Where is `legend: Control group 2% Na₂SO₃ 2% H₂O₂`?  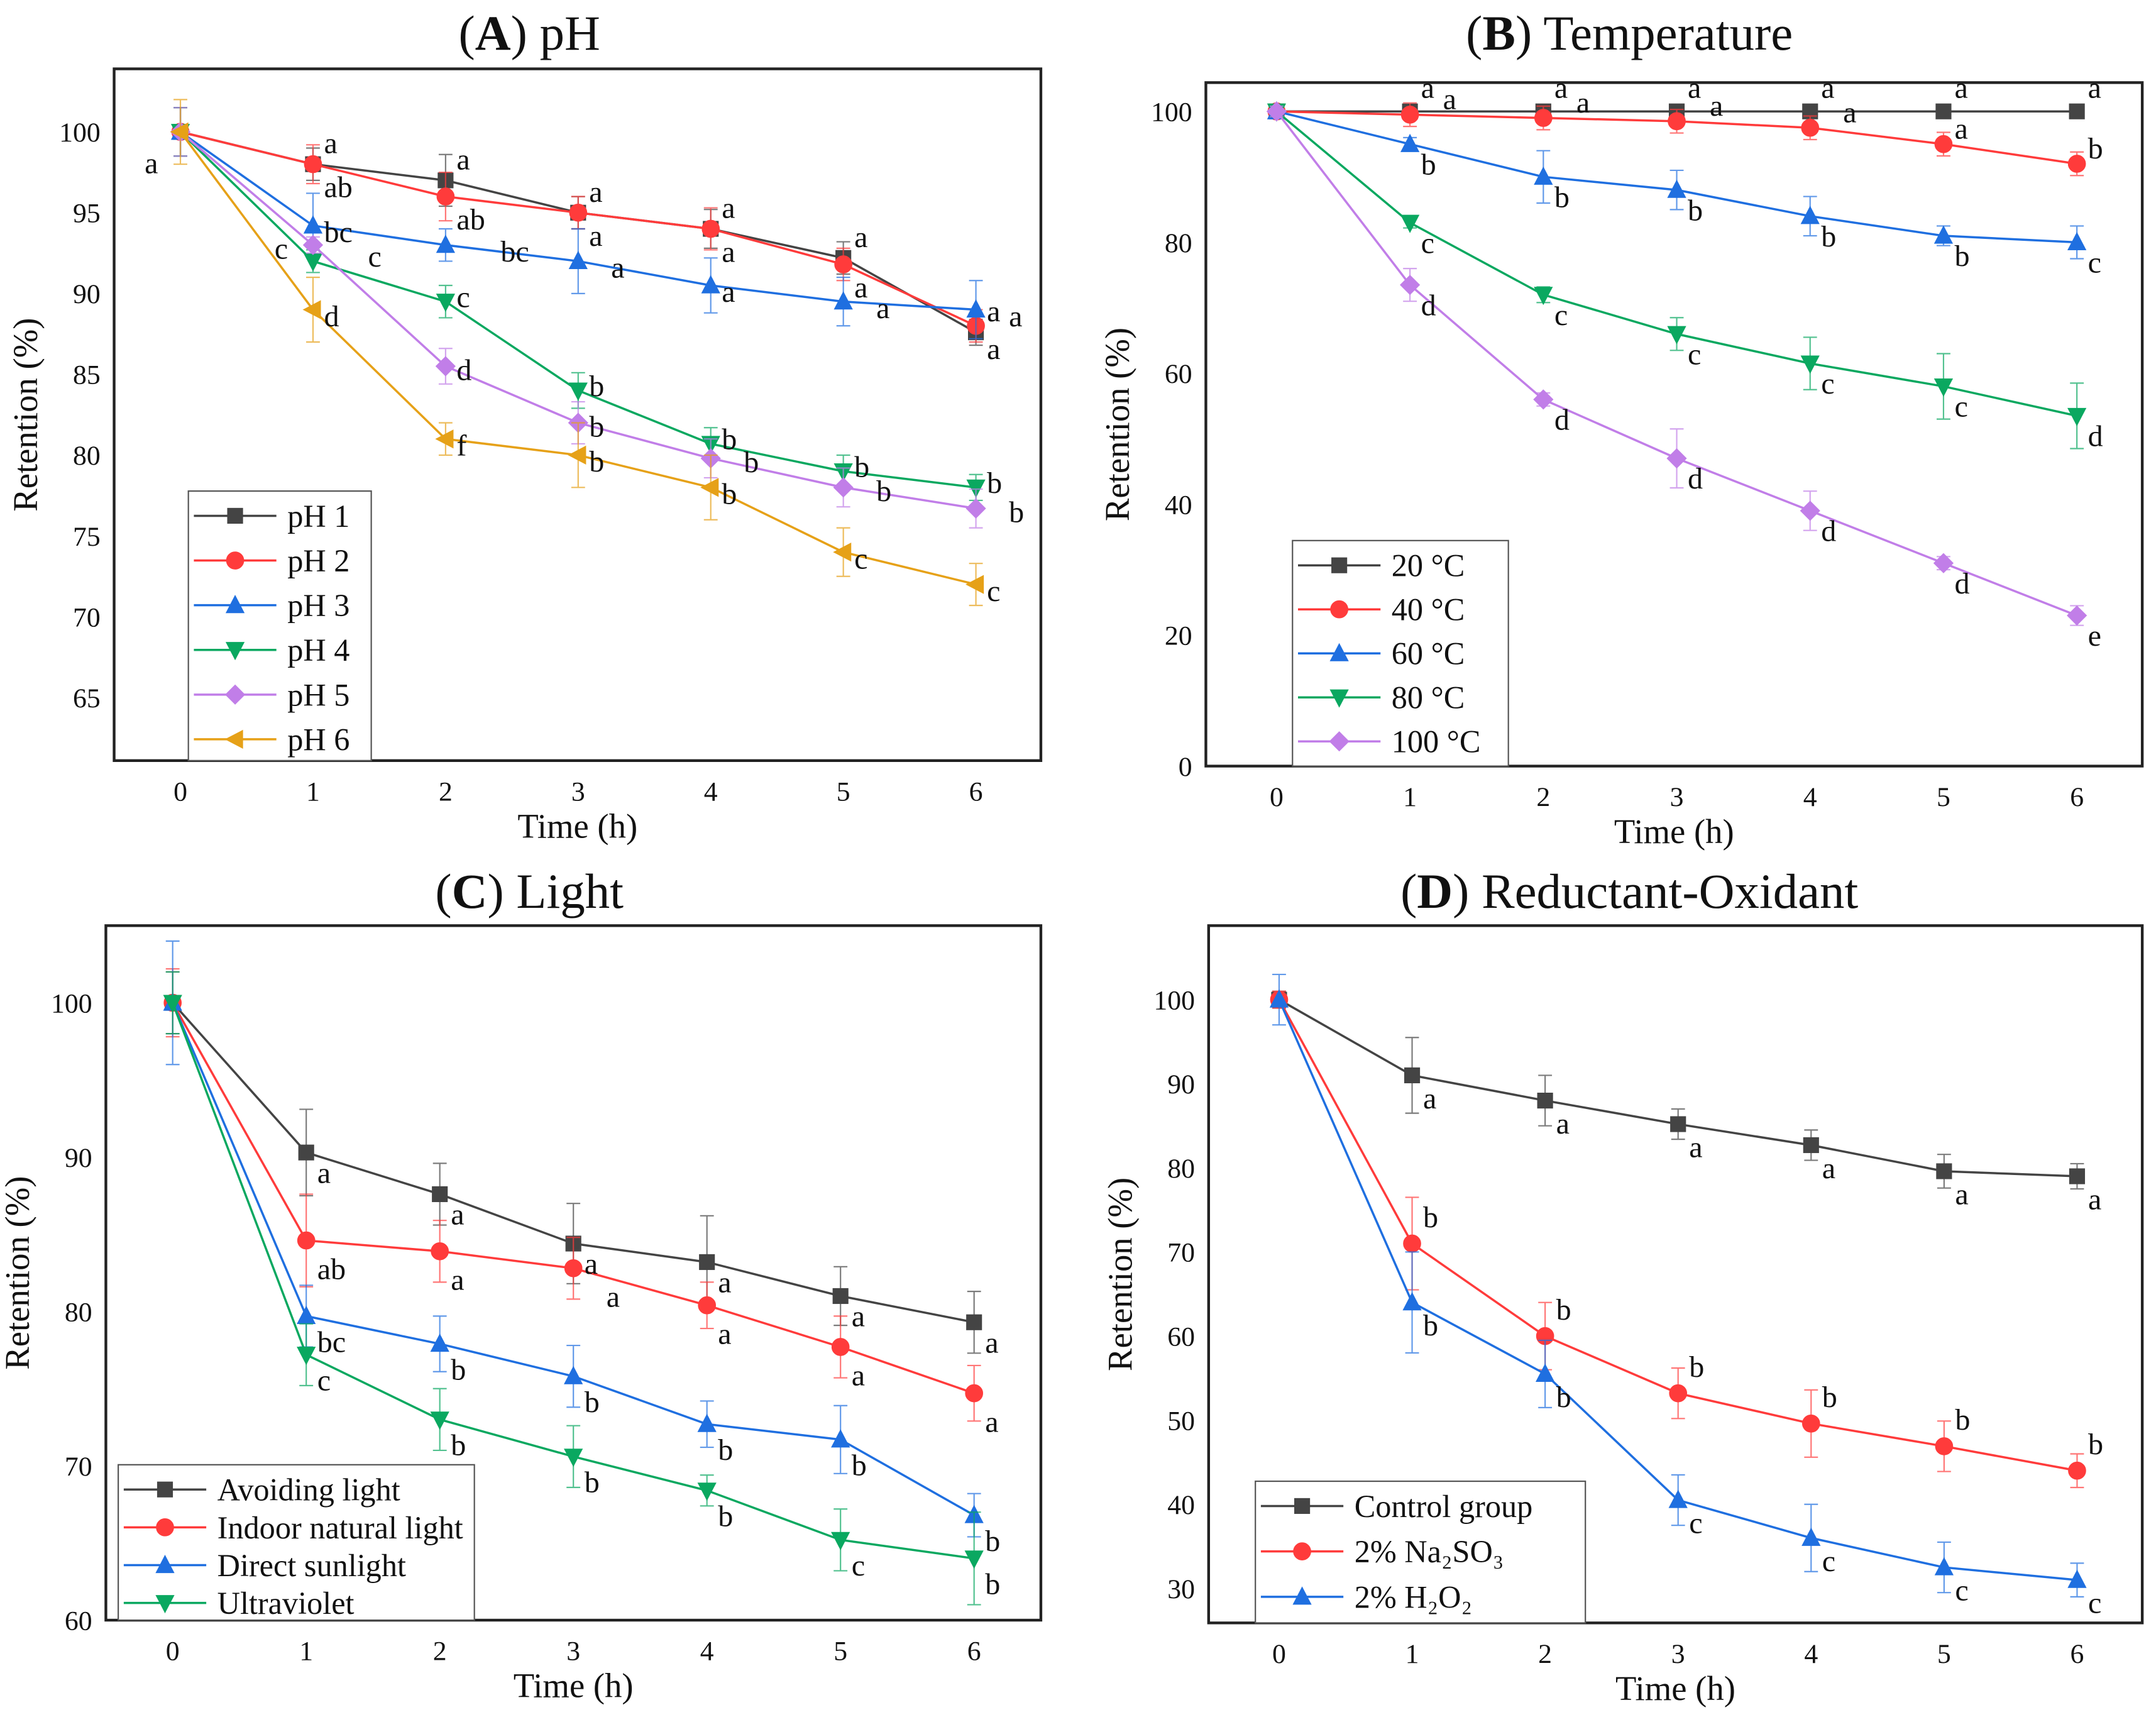
legend: Control group 2% Na₂SO₃ 2% H₂O₂ is located at coordinates (1421, 1552).